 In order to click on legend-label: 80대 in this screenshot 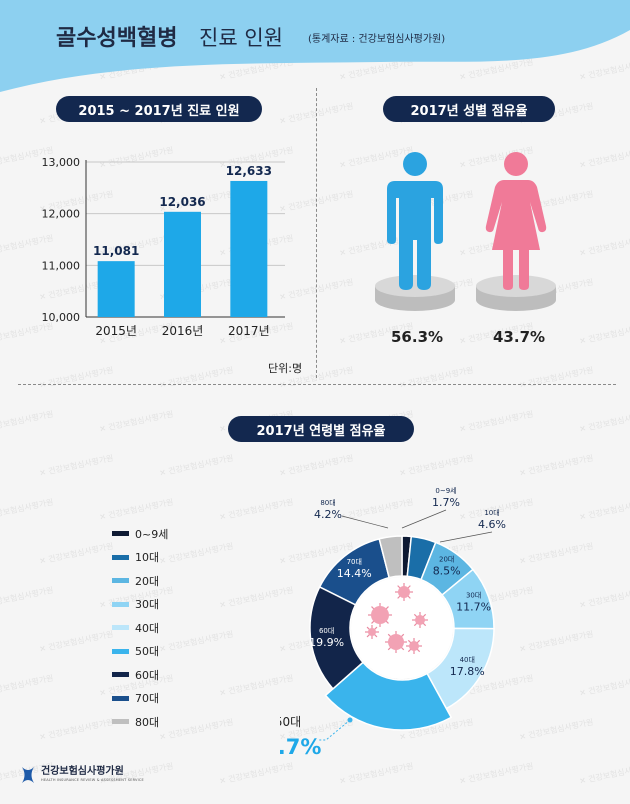, I will do `click(147, 722)`.